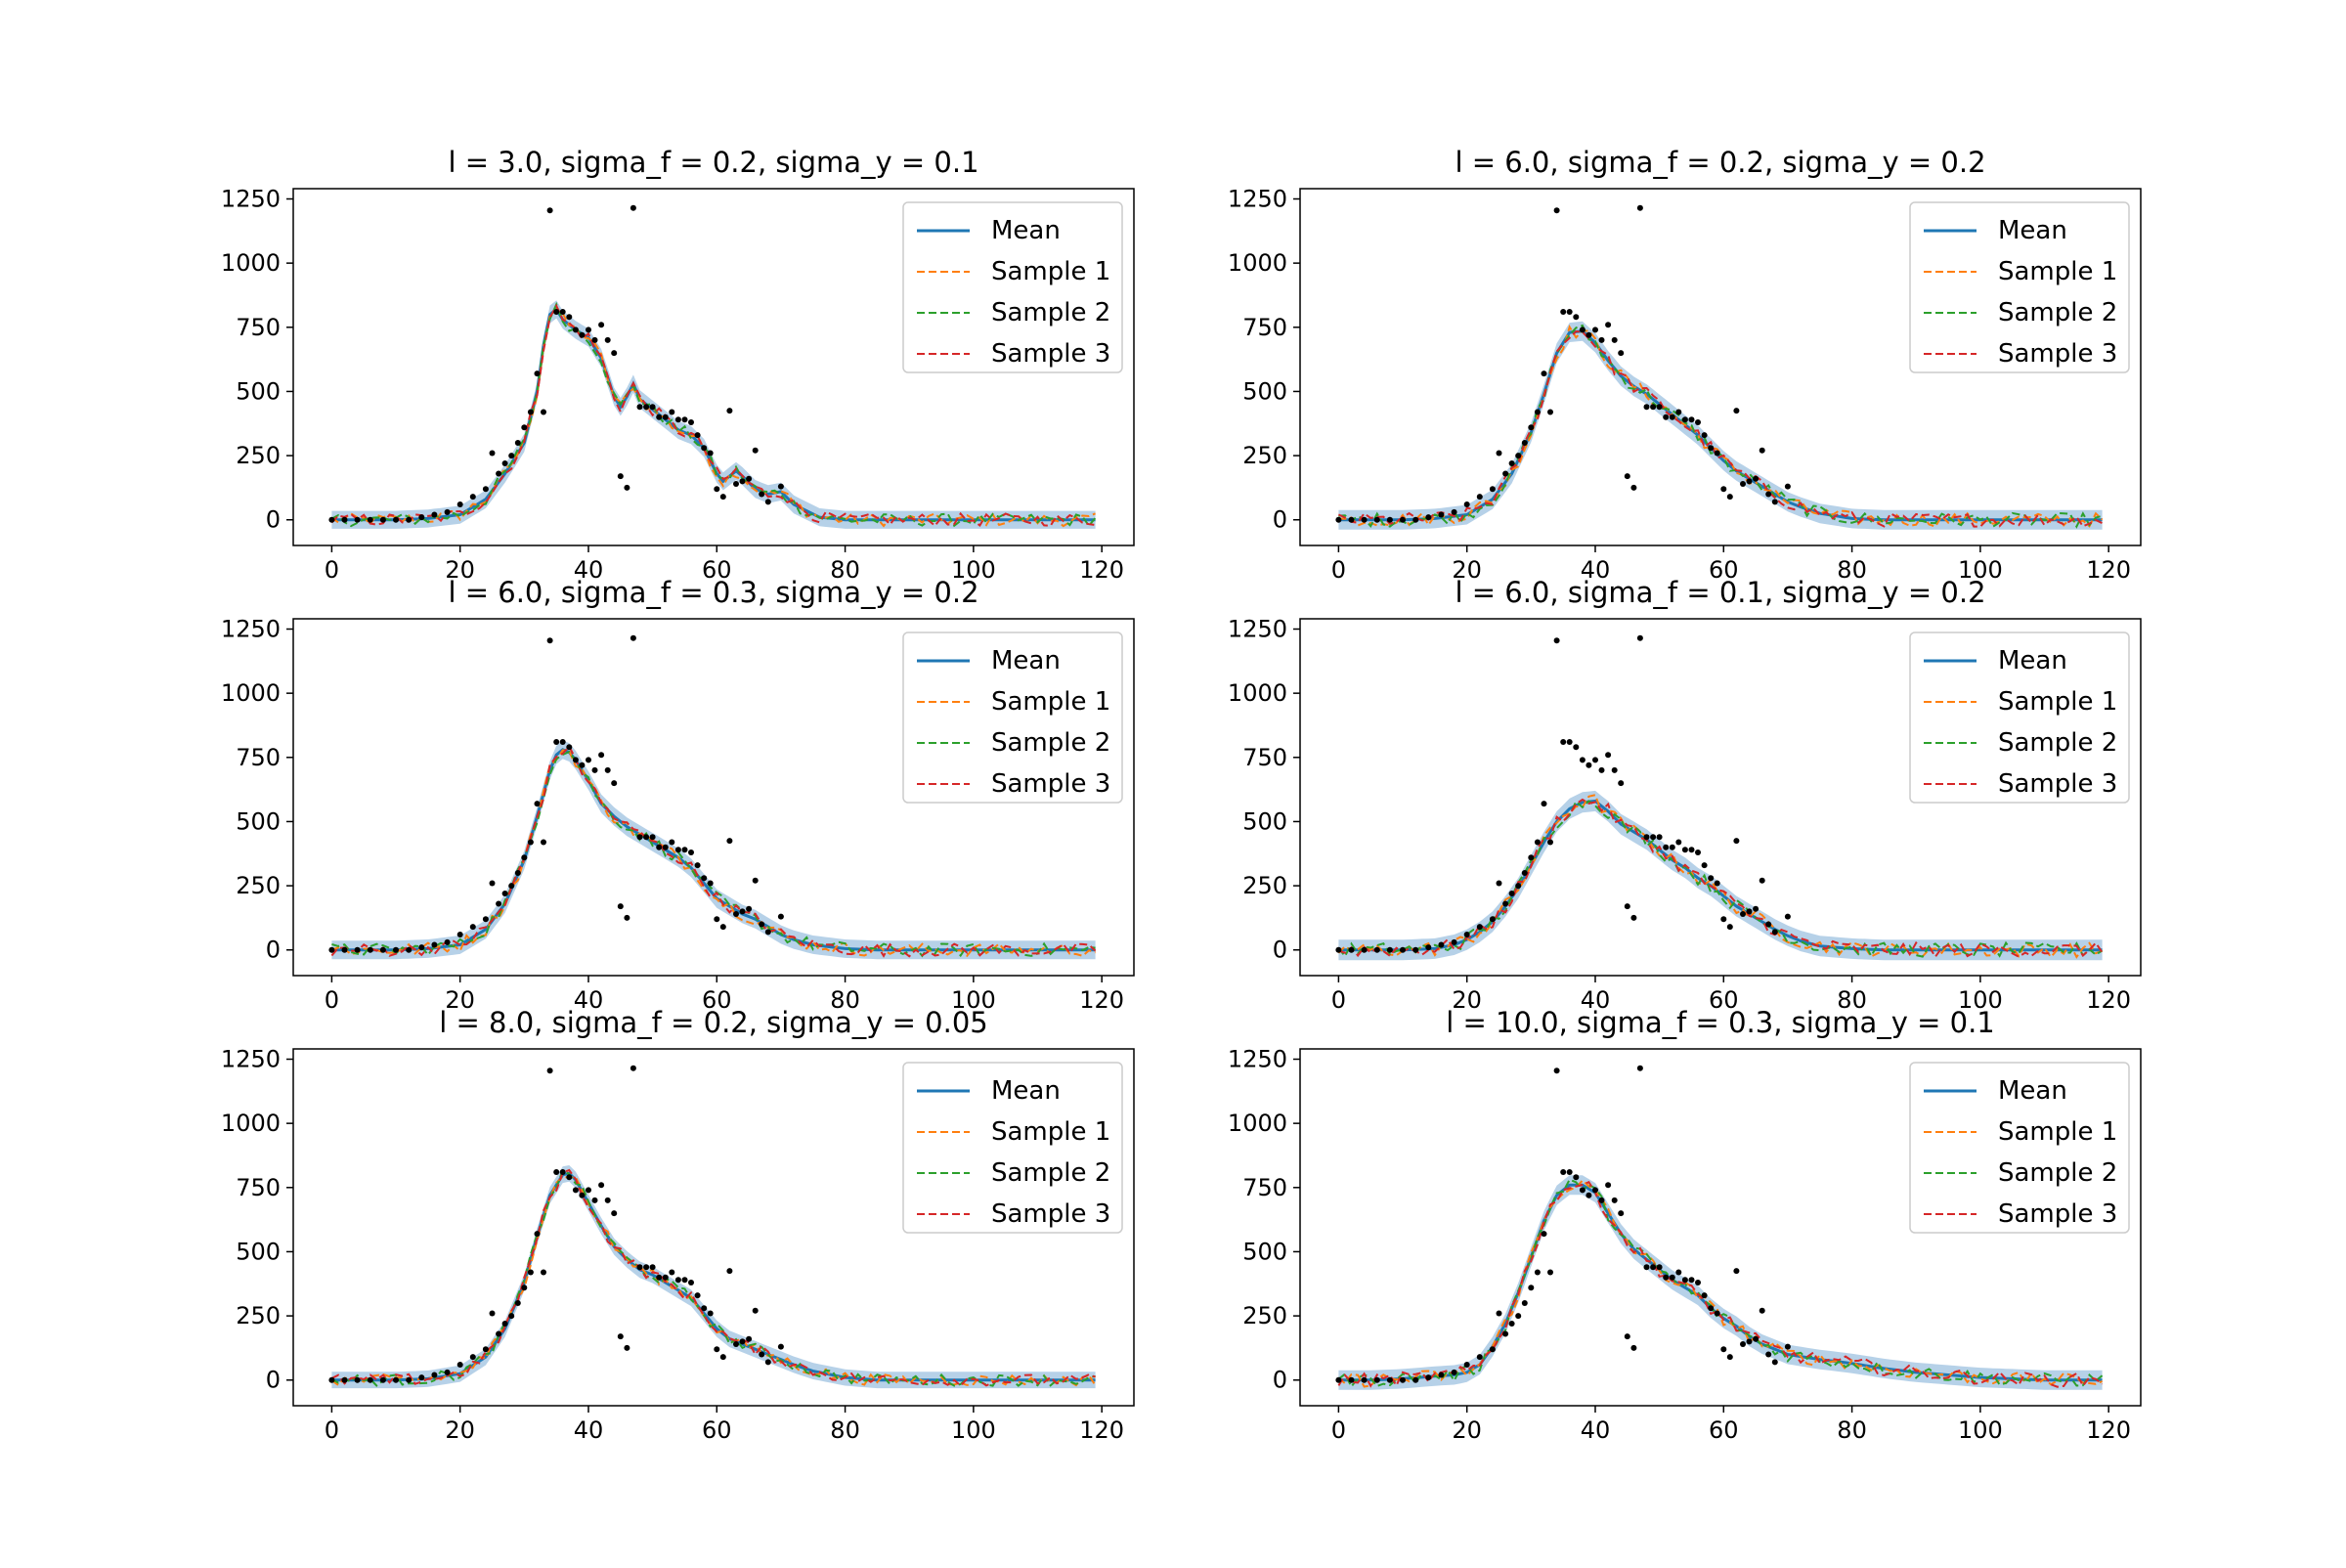 This screenshot has height=1568, width=2346. Describe the element at coordinates (2058, 743) in the screenshot. I see `legend-label: Sample 2` at that location.